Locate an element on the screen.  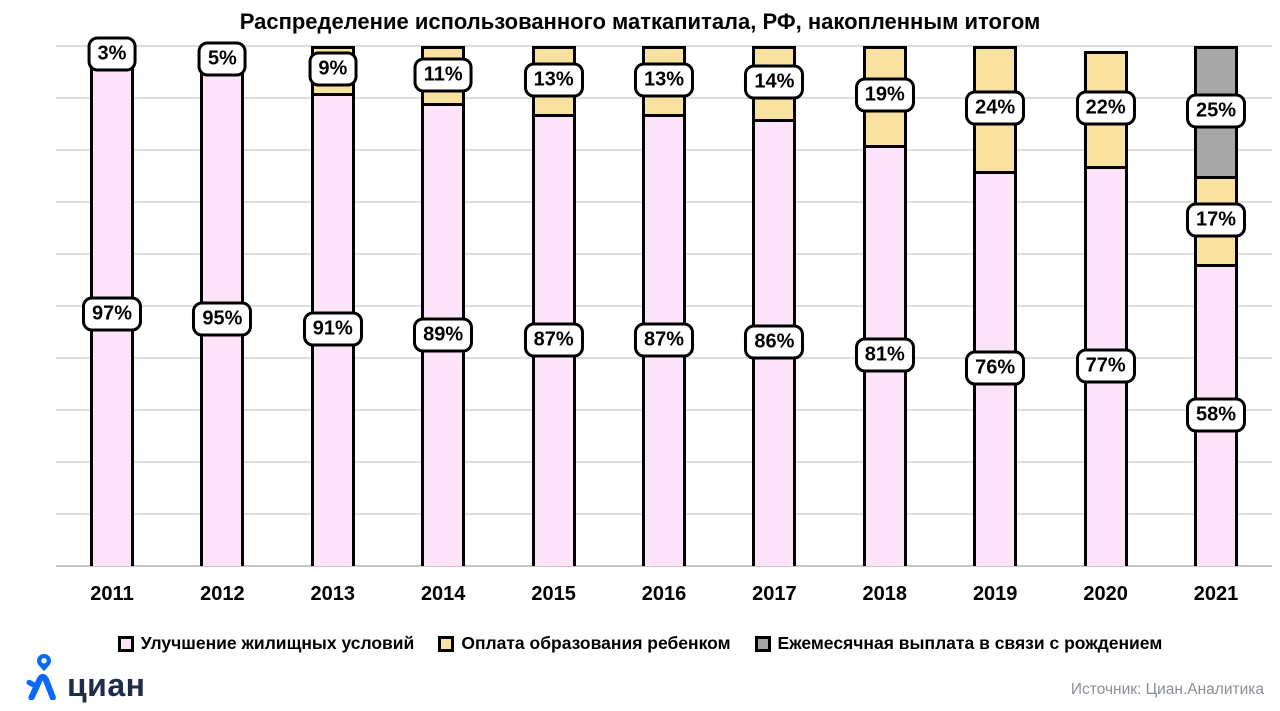
segment-label-housing-2015: 87% is located at coordinates (553, 340).